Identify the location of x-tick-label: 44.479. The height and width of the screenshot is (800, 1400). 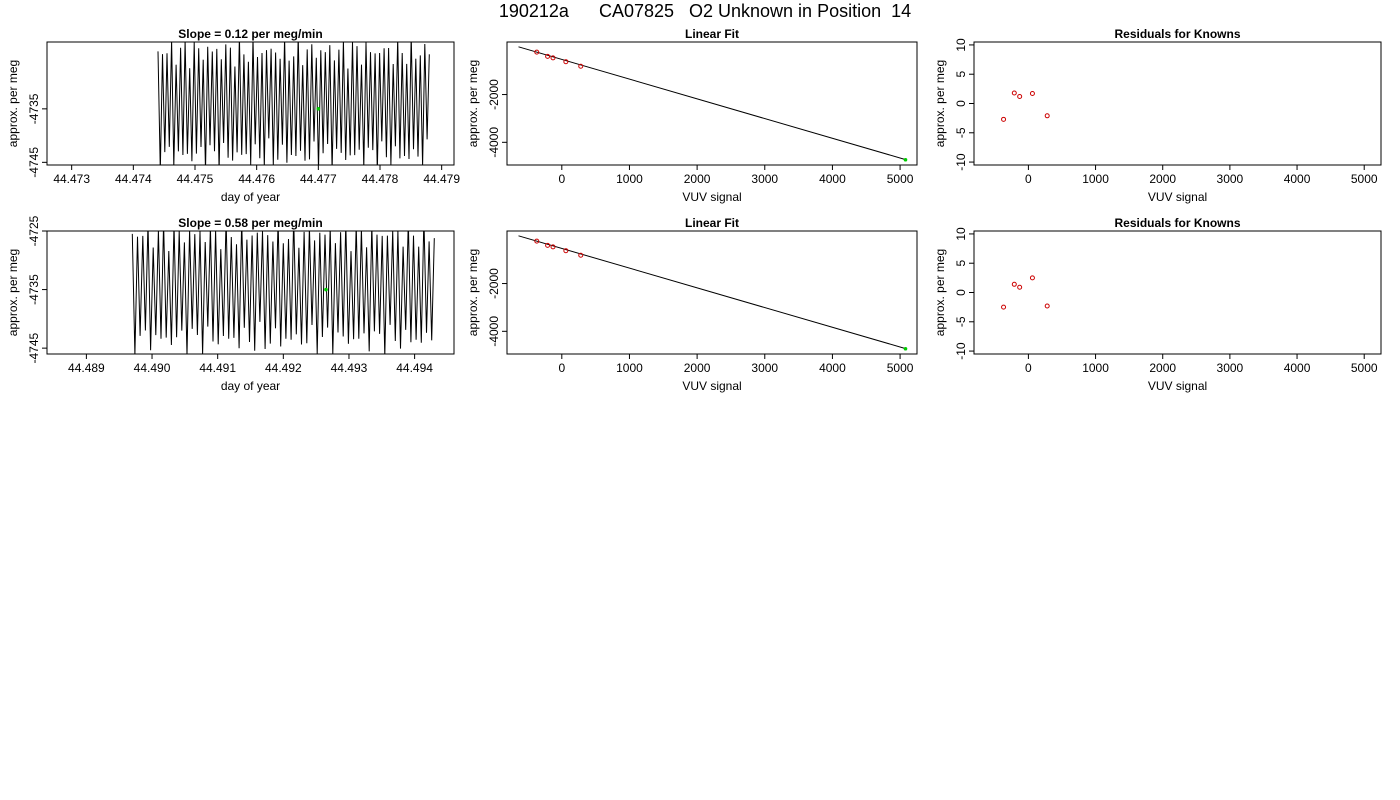
(441, 179).